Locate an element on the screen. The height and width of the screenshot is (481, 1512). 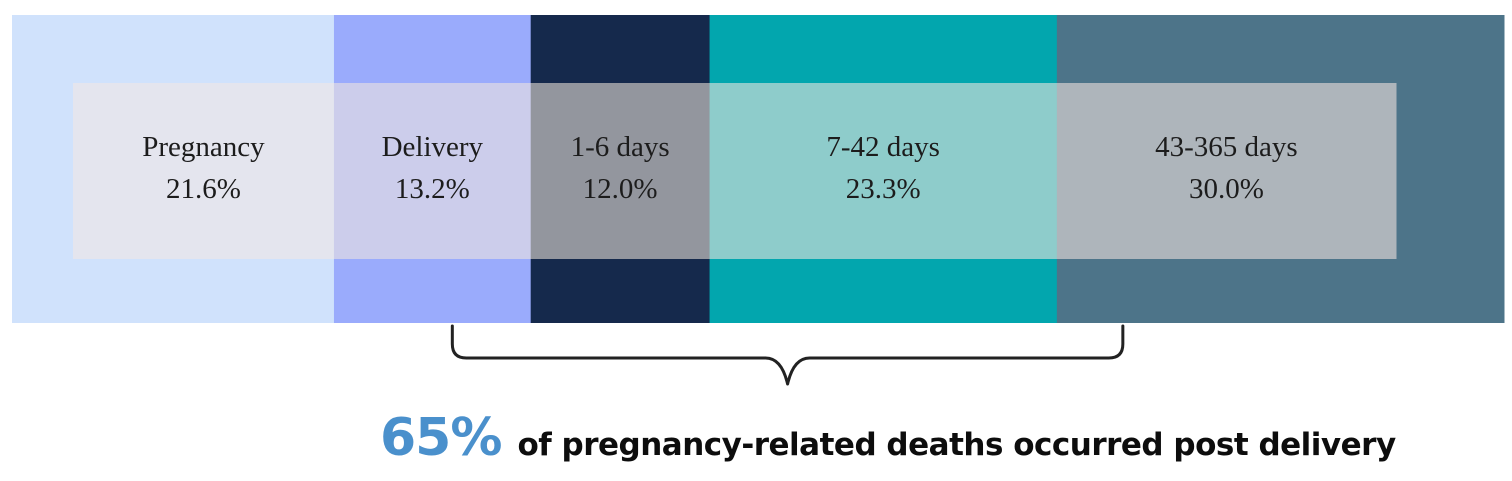
summary-percentage: 65% is located at coordinates (441, 438).